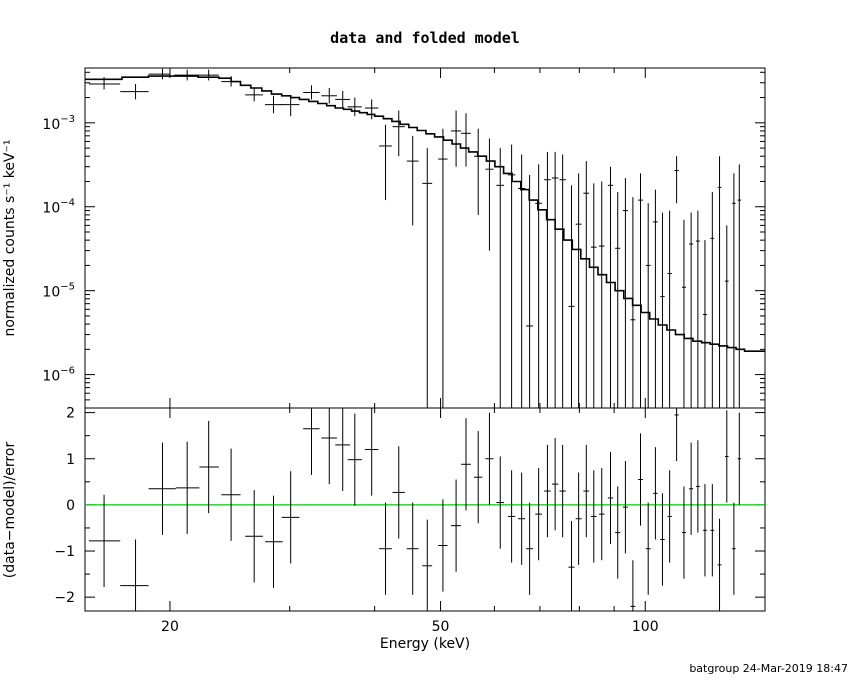 The height and width of the screenshot is (680, 850). I want to click on y-tick-label: 0, so click(70, 506).